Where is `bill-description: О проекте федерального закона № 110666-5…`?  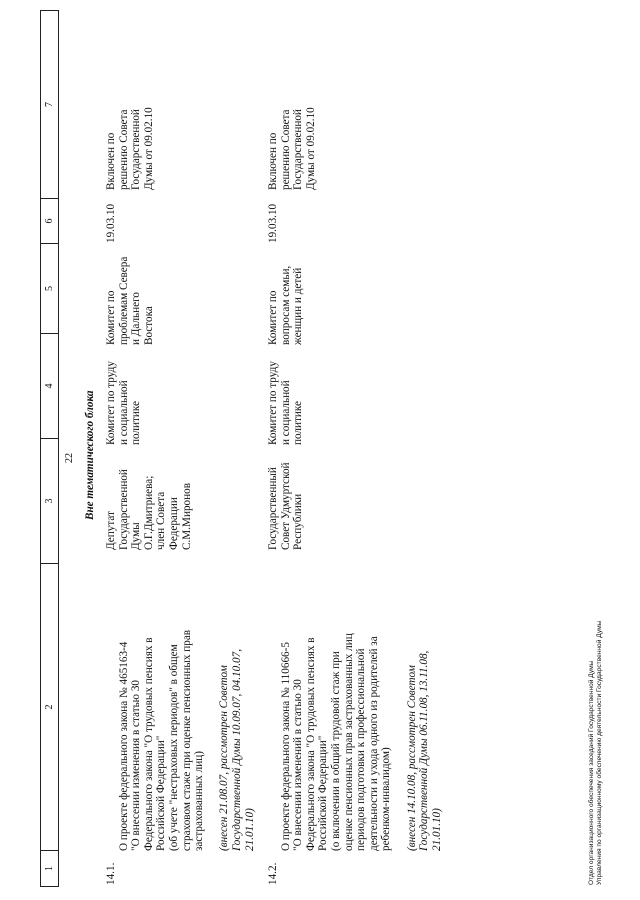 bill-description: О проекте федерального закона № 110666-5… is located at coordinates (355, 706).